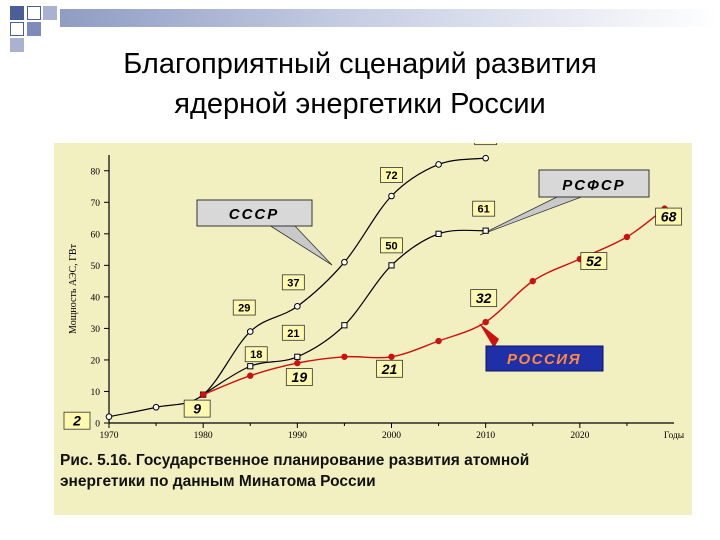  I want to click on x-tick-label: Годы, so click(674, 436).